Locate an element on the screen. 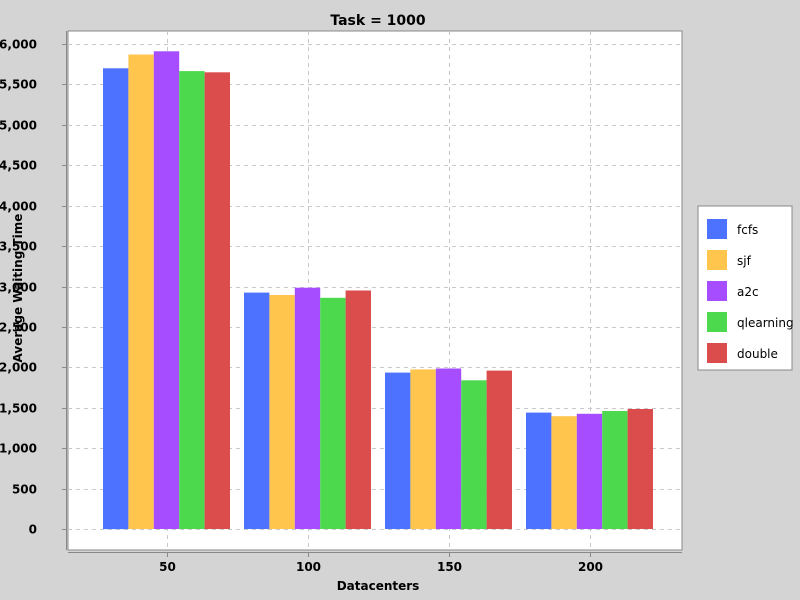  y-tick-label: 4,000 is located at coordinates (18, 207).